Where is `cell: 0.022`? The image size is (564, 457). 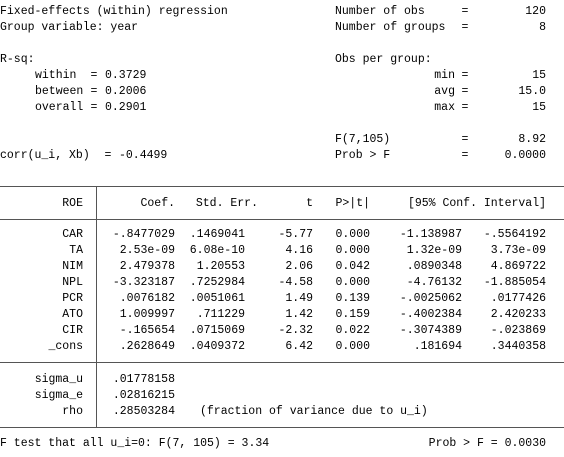 cell: 0.022 is located at coordinates (352, 330).